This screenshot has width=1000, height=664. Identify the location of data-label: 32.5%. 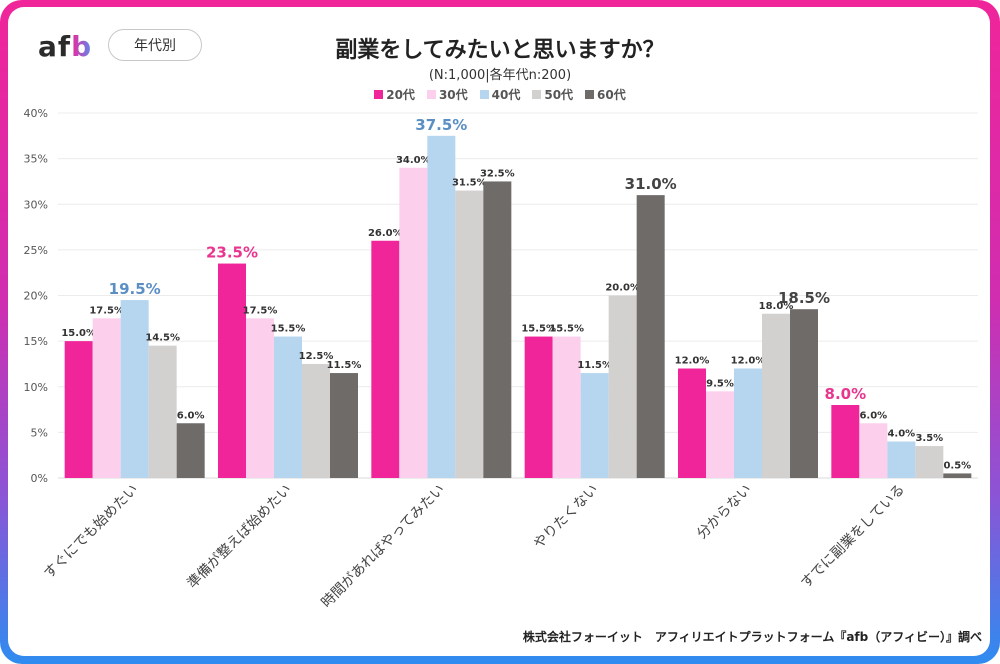
(497, 173).